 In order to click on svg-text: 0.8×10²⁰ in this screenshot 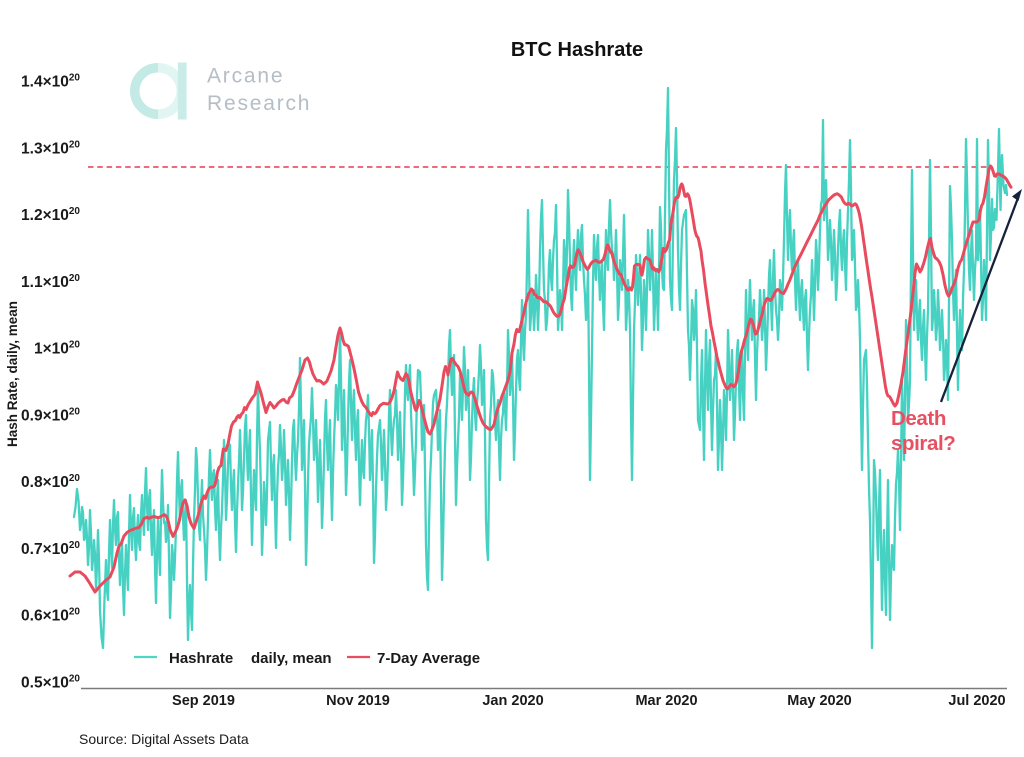, I will do `click(50, 482)`.